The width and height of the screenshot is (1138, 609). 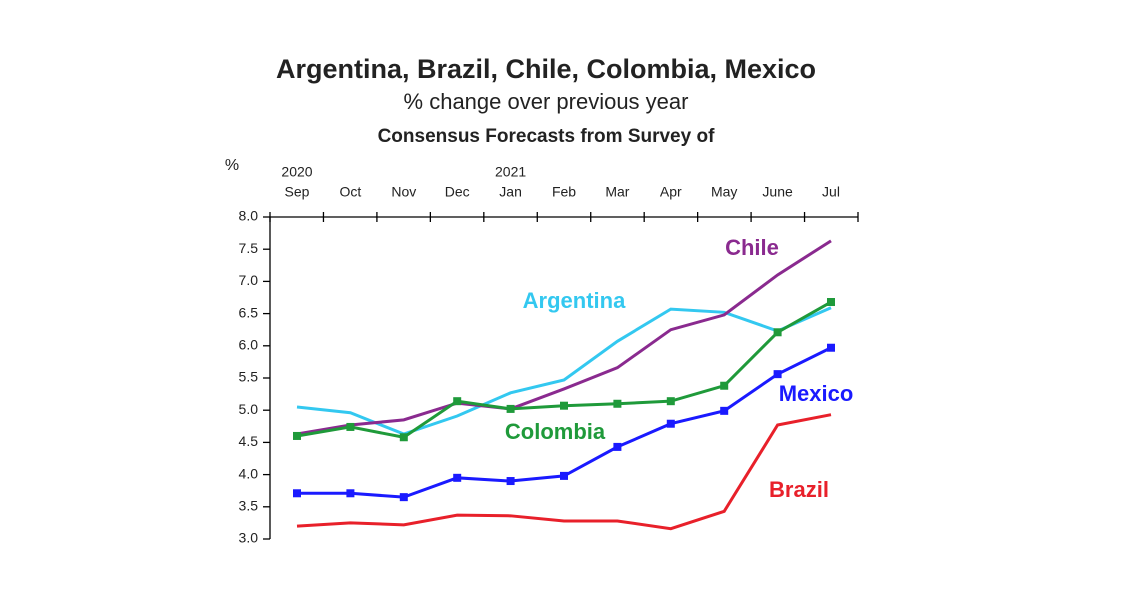 I want to click on x-tick-label: May, so click(x=724, y=192).